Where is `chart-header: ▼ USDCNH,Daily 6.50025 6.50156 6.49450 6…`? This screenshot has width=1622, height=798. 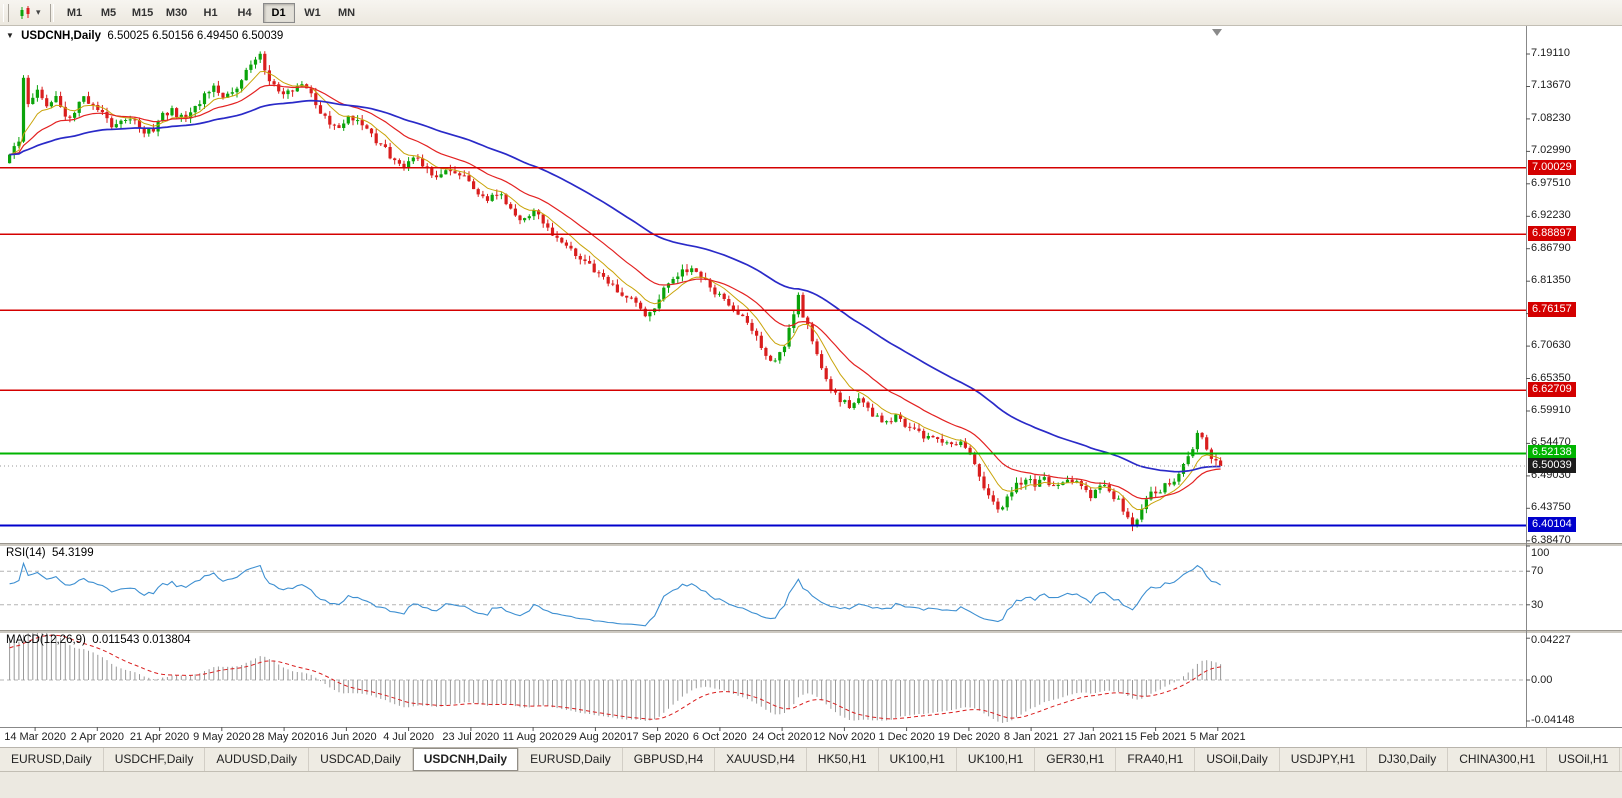
chart-header: ▼ USDCNH,Daily 6.50025 6.50156 6.49450 6… is located at coordinates (144, 36).